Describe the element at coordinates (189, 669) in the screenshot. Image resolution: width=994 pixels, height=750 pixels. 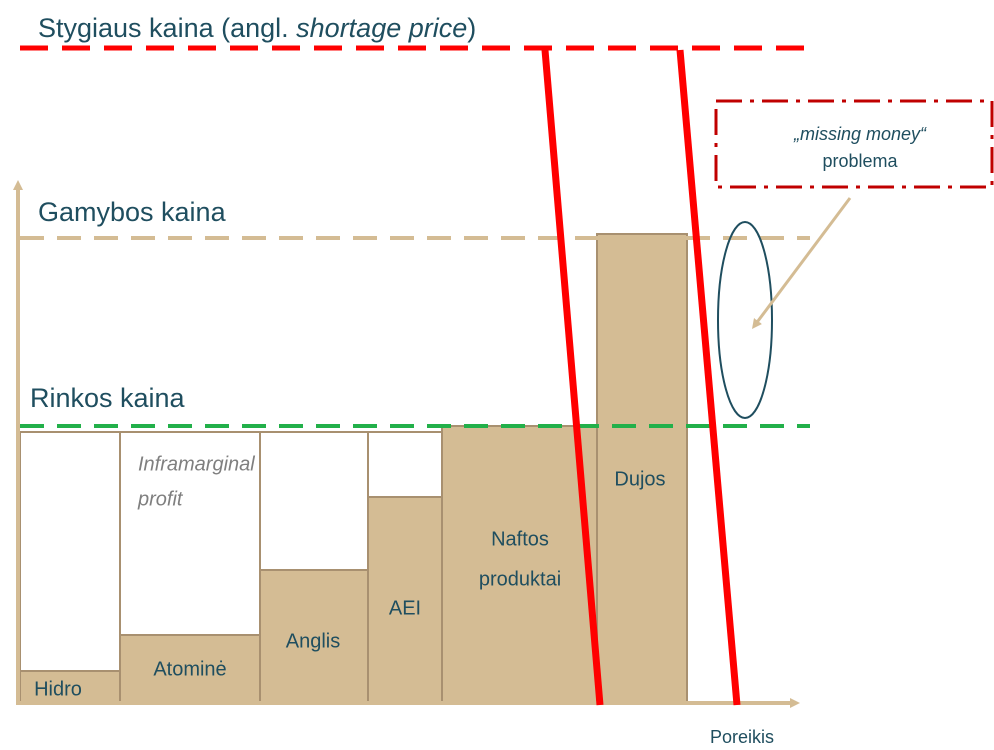
I see `plant-label: Atominė` at that location.